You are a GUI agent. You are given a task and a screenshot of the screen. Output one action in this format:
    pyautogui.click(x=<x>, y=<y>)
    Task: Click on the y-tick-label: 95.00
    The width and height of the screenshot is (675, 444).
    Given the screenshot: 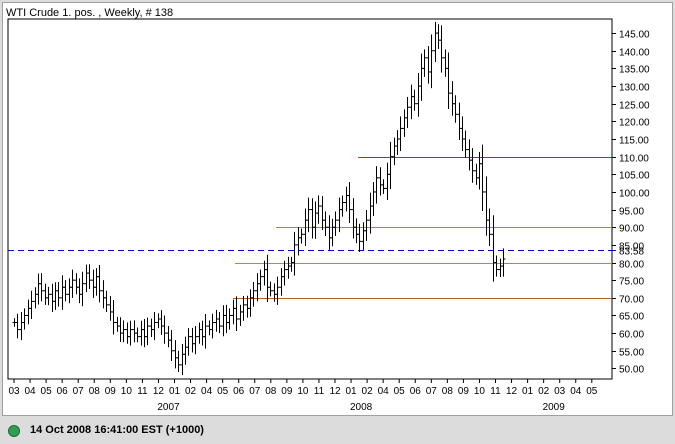 What is the action you would take?
    pyautogui.click(x=631, y=212)
    